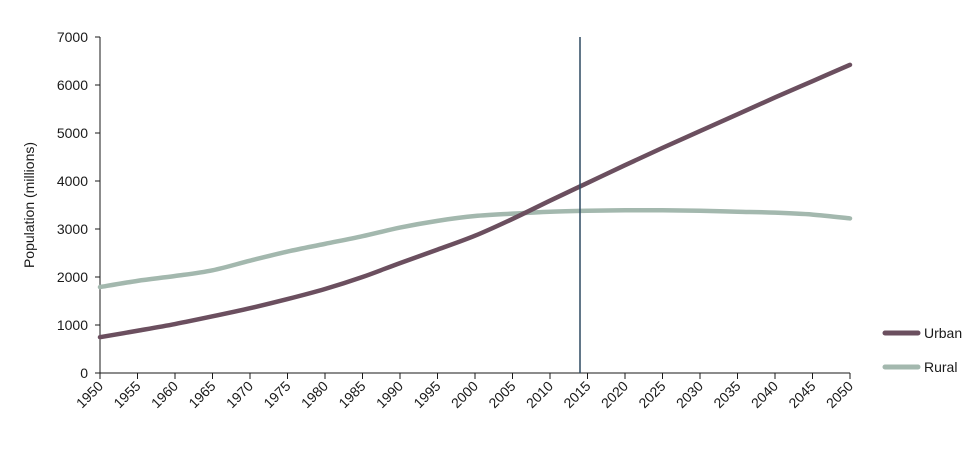  Describe the element at coordinates (314, 394) in the screenshot. I see `x-tick-label: 1980` at that location.